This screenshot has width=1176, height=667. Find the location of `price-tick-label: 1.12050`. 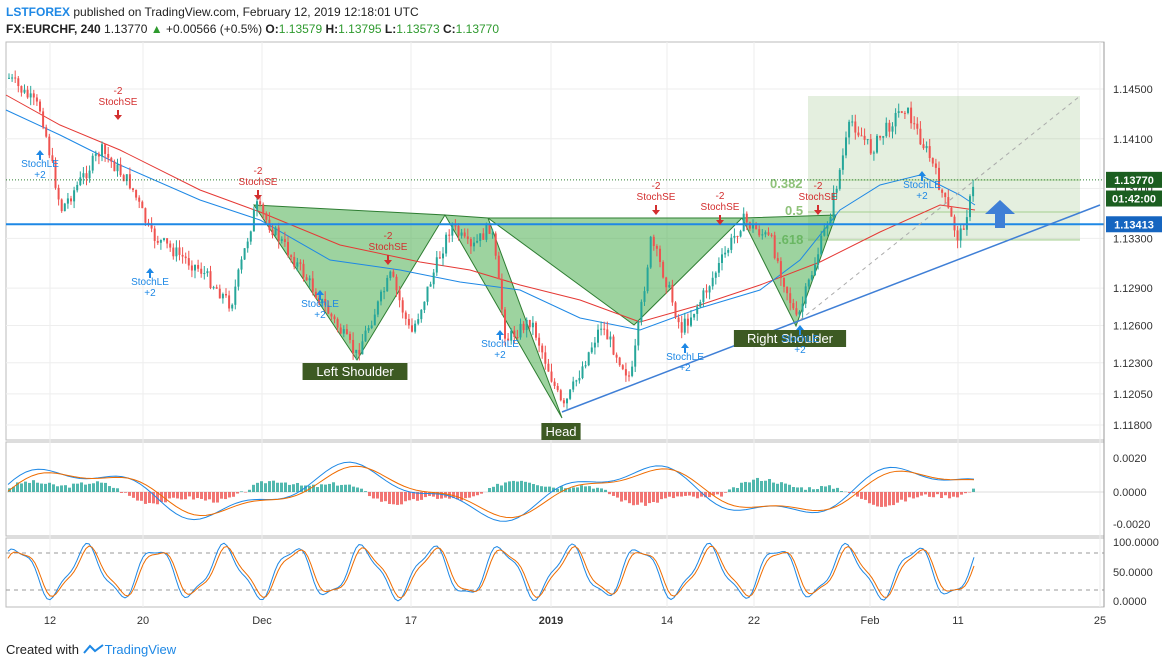

price-tick-label: 1.12050 is located at coordinates (1133, 395).